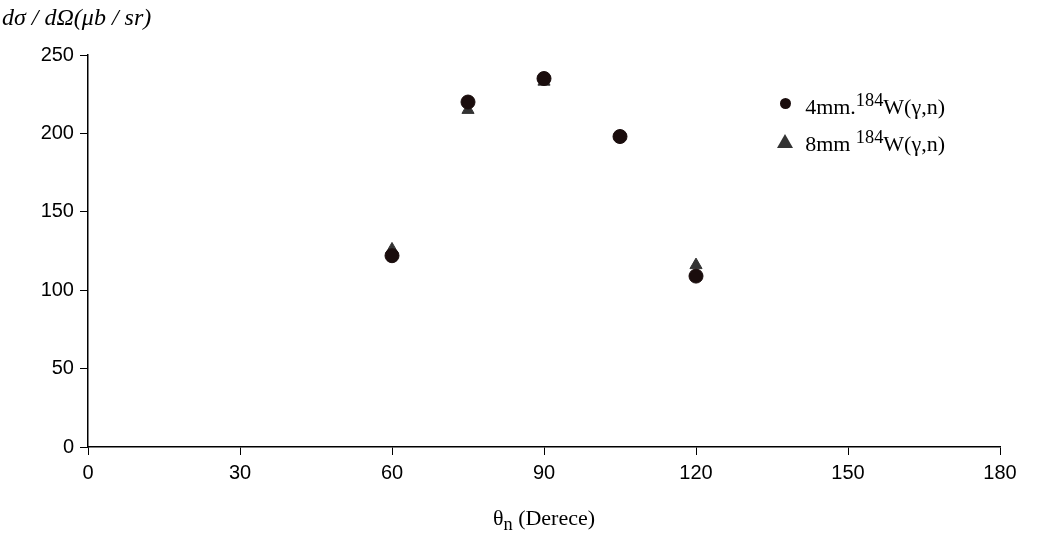 The width and height of the screenshot is (1041, 549). Describe the element at coordinates (875, 105) in the screenshot. I see `legend-label: 4mm.$^{184}$W(γ,n)` at that location.